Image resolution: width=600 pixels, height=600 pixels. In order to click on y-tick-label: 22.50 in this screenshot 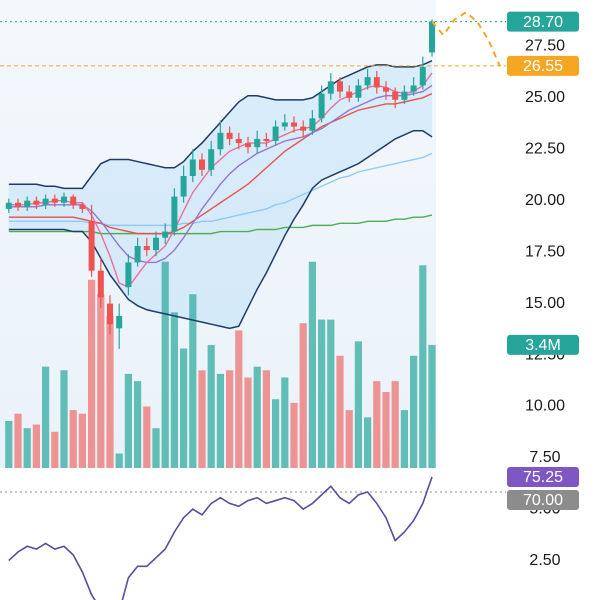, I will do `click(545, 148)`.